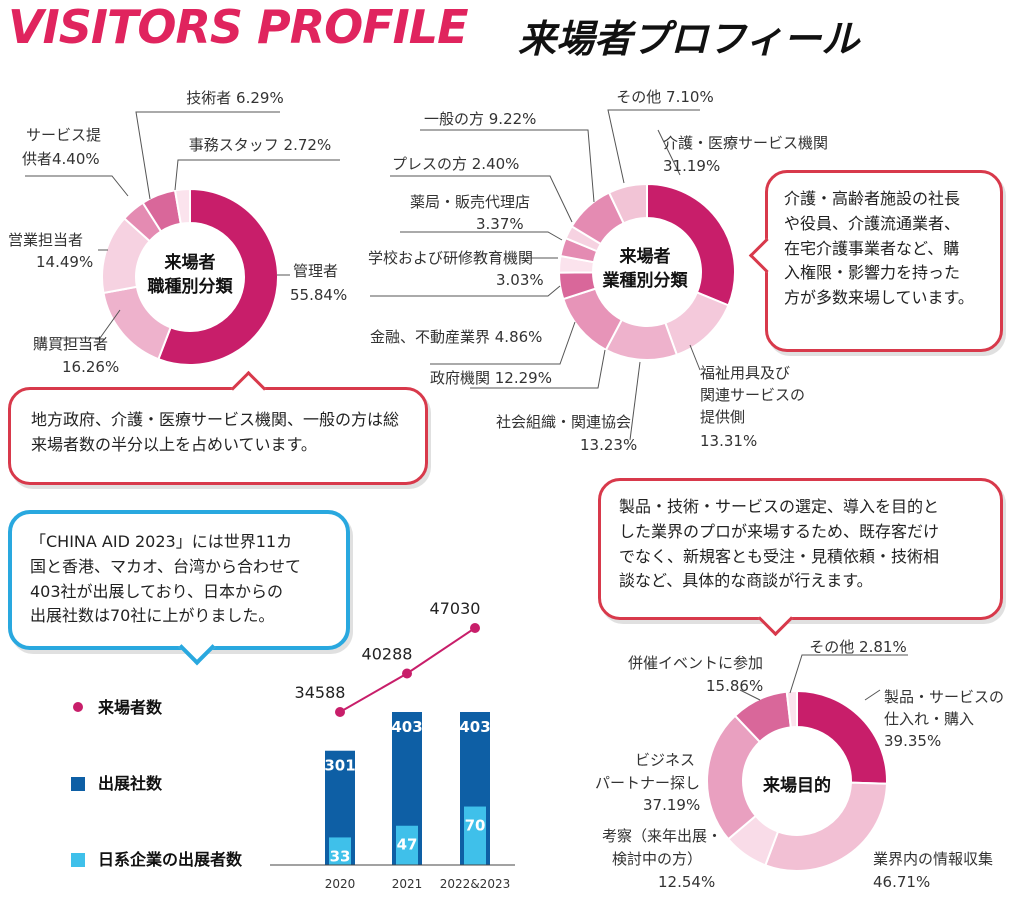  What do you see at coordinates (63, 135) in the screenshot?
I see `label-service-1: サービス提` at bounding box center [63, 135].